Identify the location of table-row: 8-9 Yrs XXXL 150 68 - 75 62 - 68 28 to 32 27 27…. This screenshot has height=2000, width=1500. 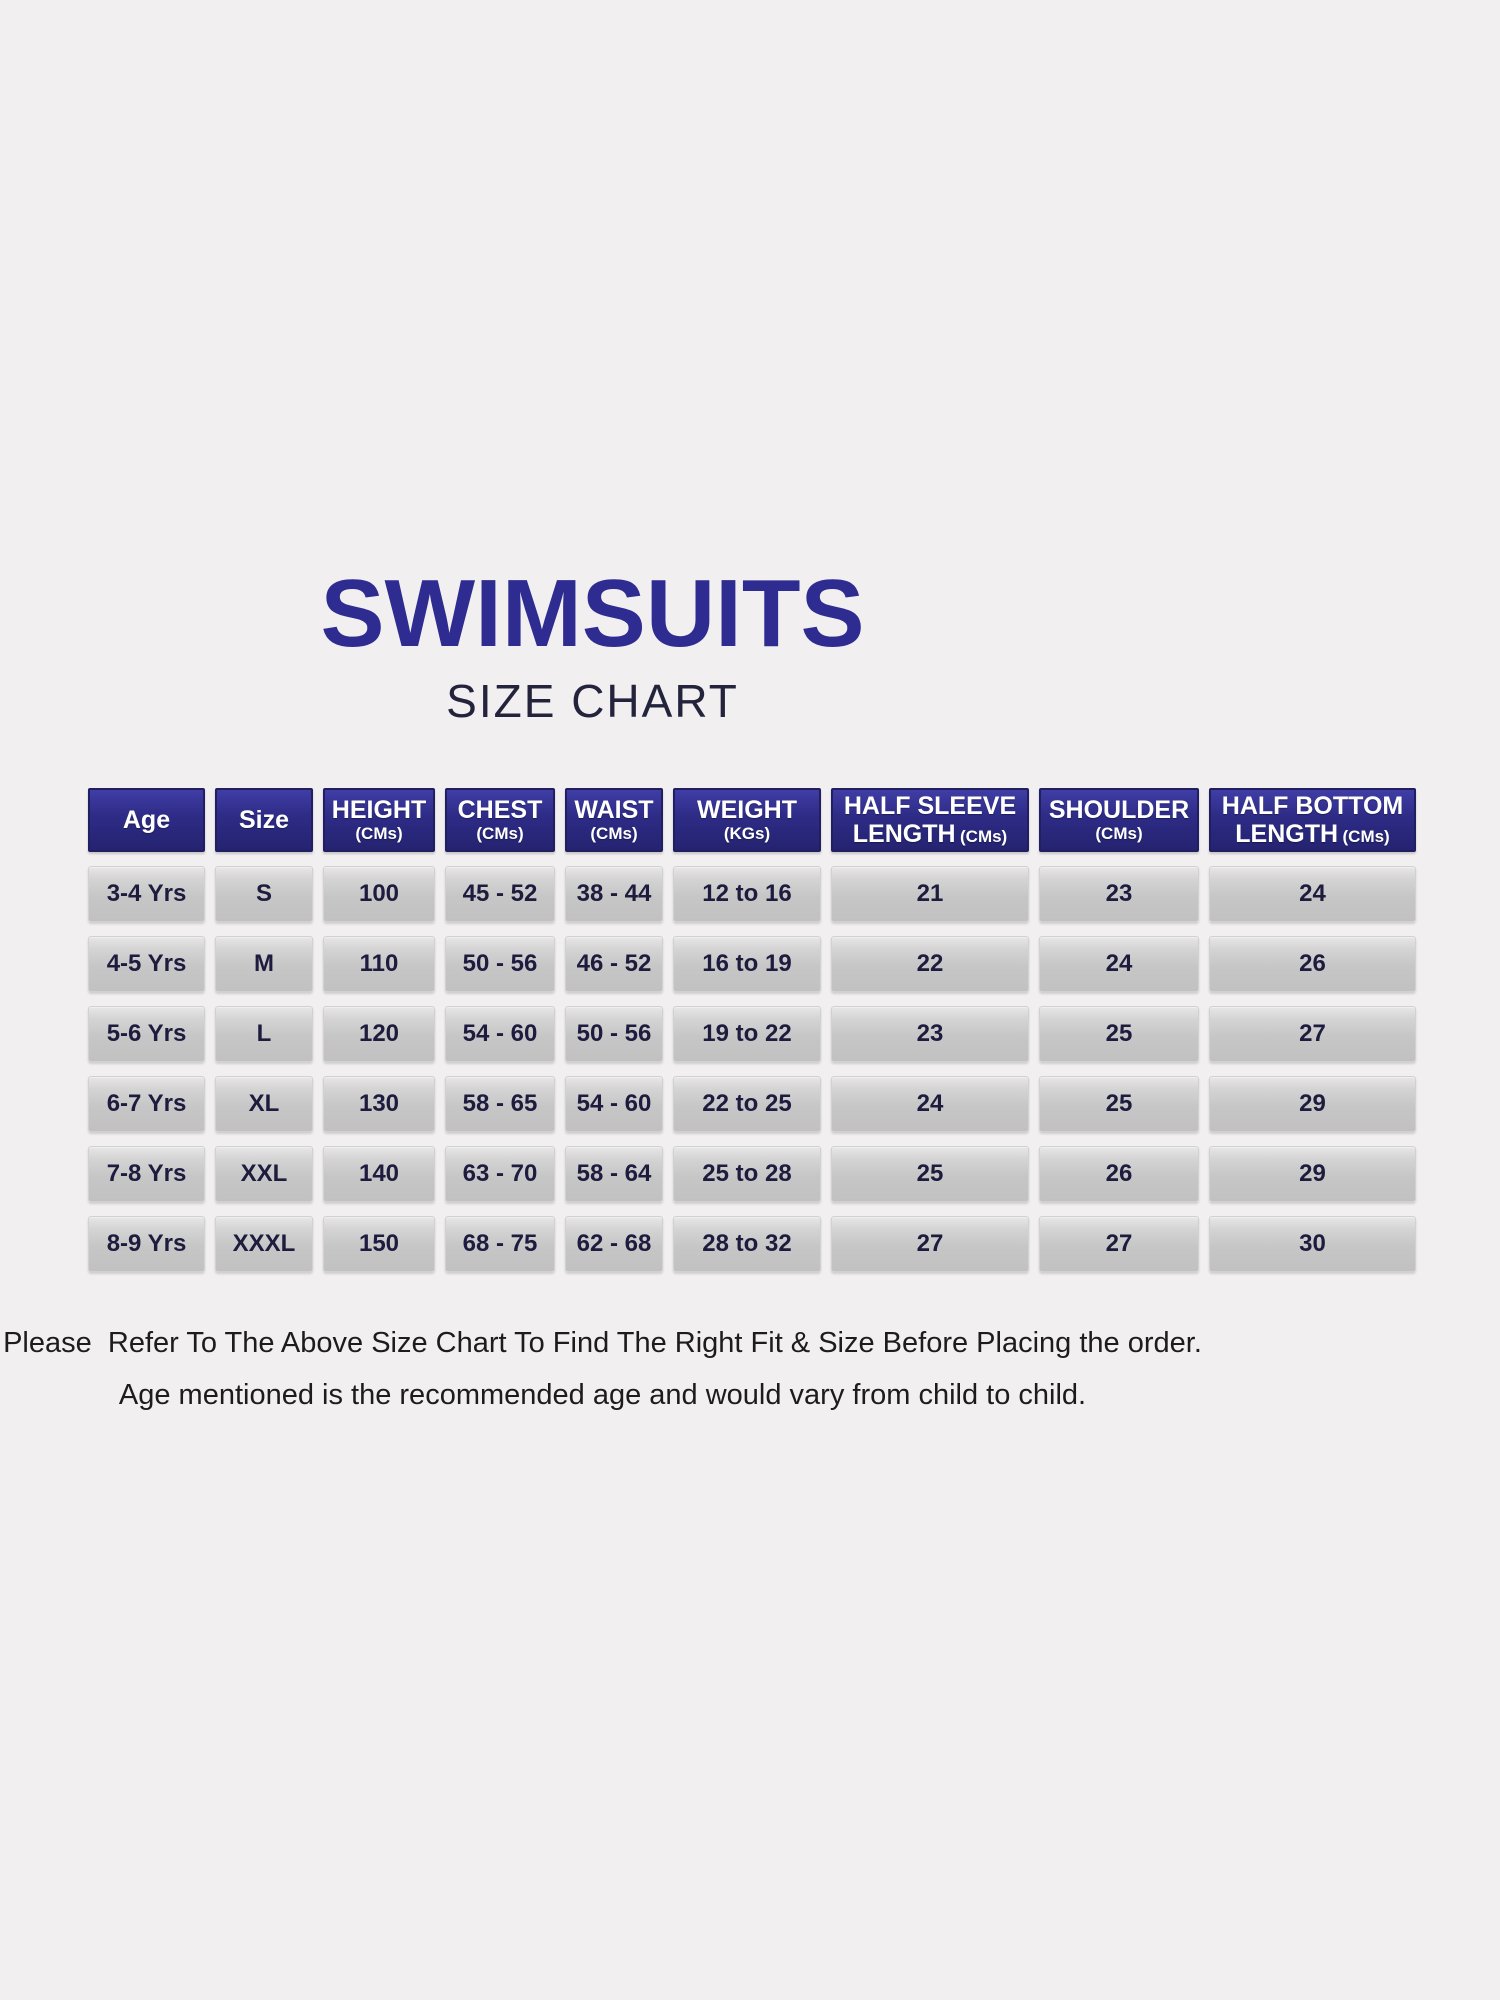
(752, 1244).